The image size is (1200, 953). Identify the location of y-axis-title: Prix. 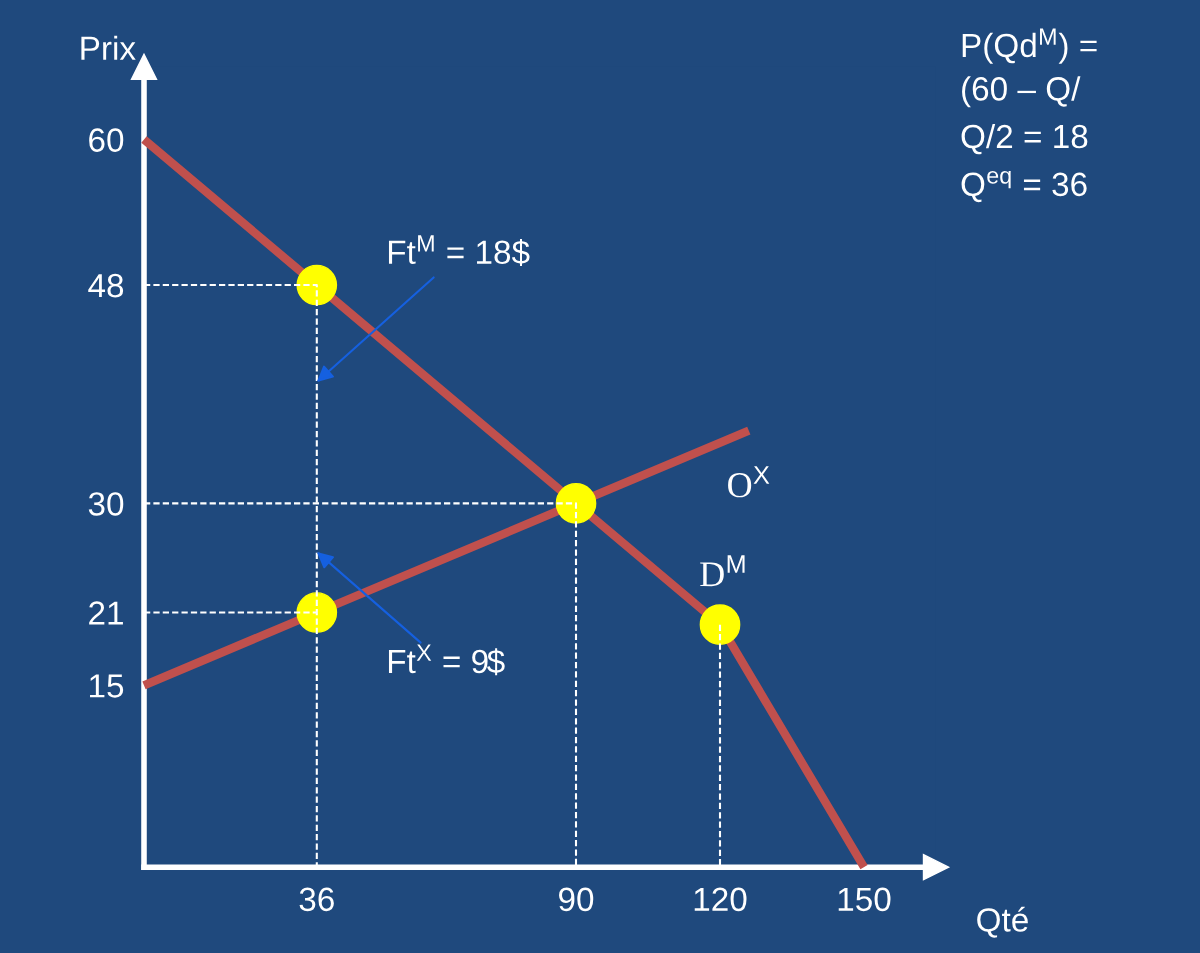
(108, 47).